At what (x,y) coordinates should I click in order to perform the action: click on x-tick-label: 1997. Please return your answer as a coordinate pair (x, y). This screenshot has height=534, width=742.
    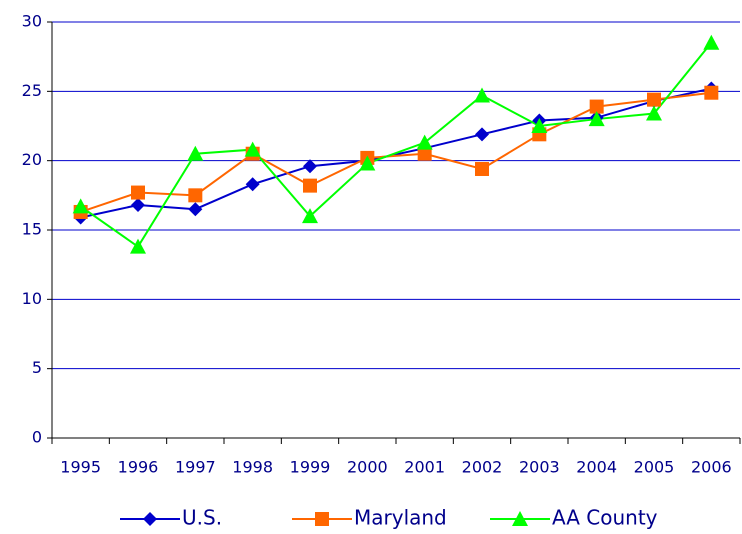
    Looking at the image, I should click on (195, 467).